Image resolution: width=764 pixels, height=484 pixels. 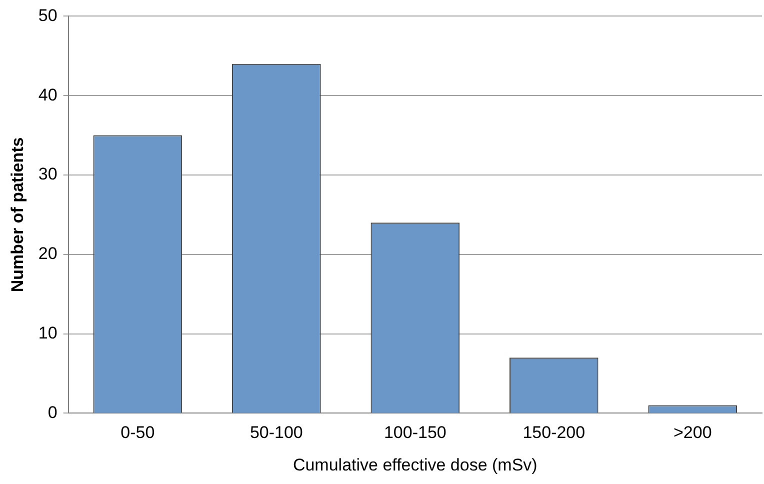 I want to click on y-tick-label: 10, so click(x=48, y=332).